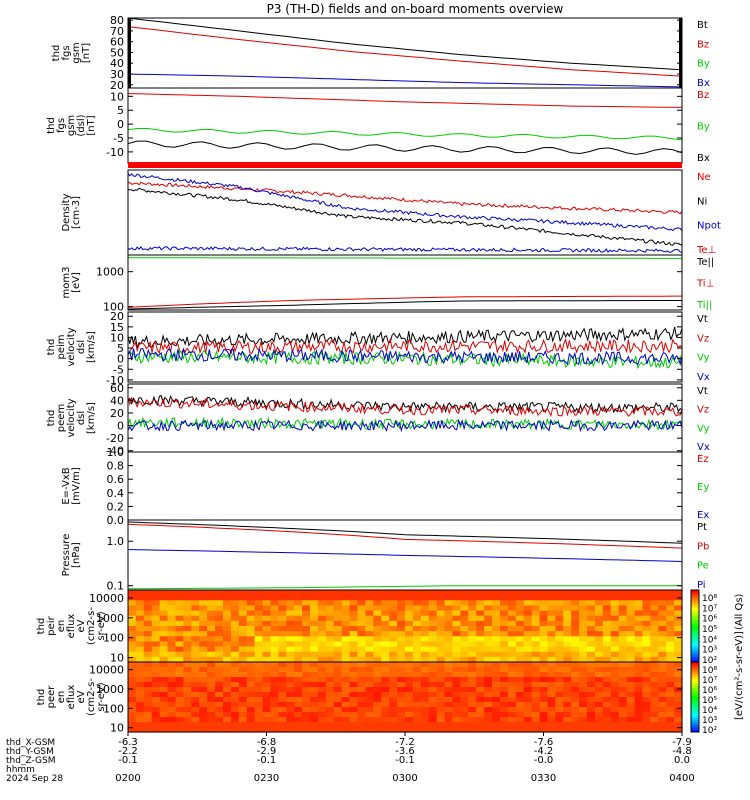  What do you see at coordinates (702, 527) in the screenshot?
I see `legend-label: Pt` at bounding box center [702, 527].